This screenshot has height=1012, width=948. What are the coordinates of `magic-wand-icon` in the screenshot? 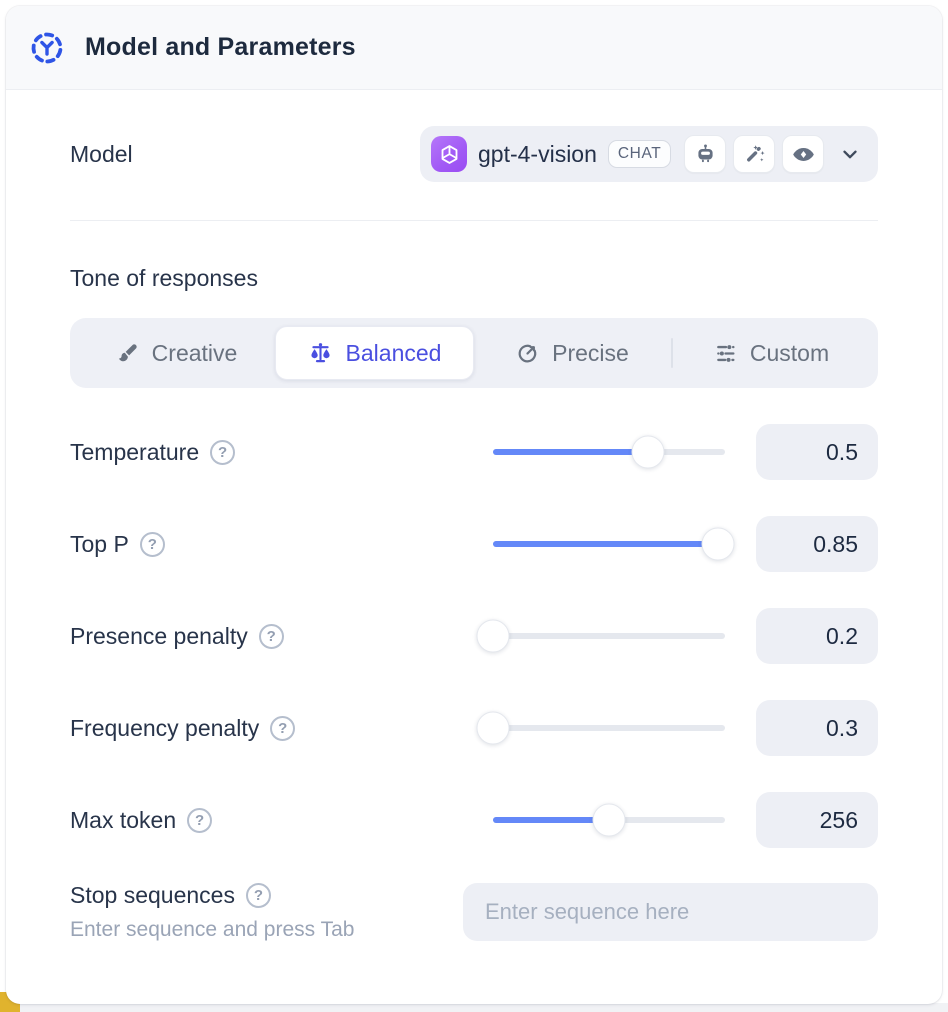 It's located at (754, 154).